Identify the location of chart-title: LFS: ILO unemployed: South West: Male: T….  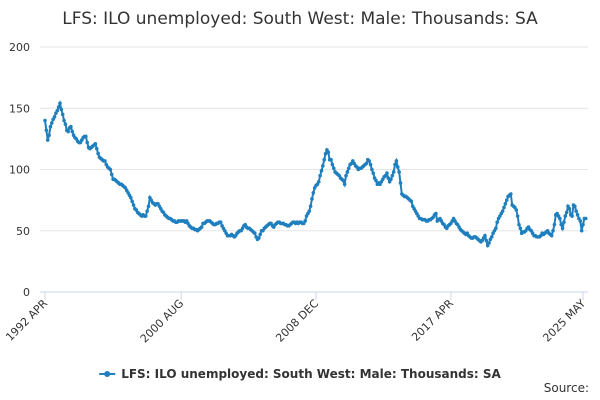
(300, 19).